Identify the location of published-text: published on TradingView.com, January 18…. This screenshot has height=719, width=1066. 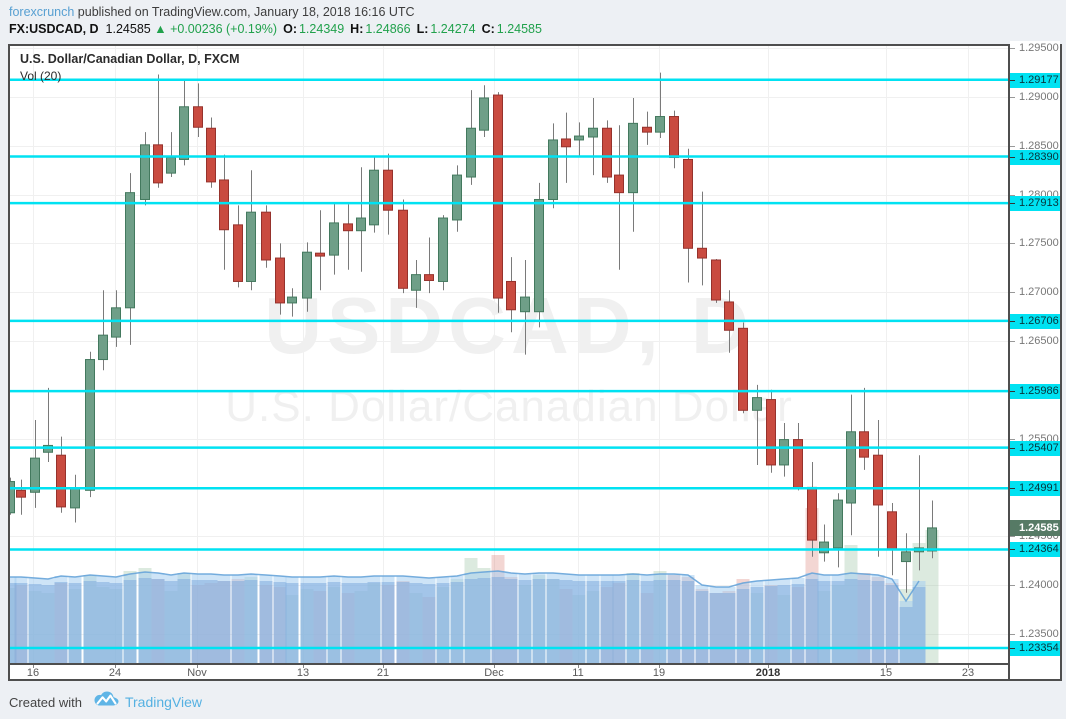
(244, 12).